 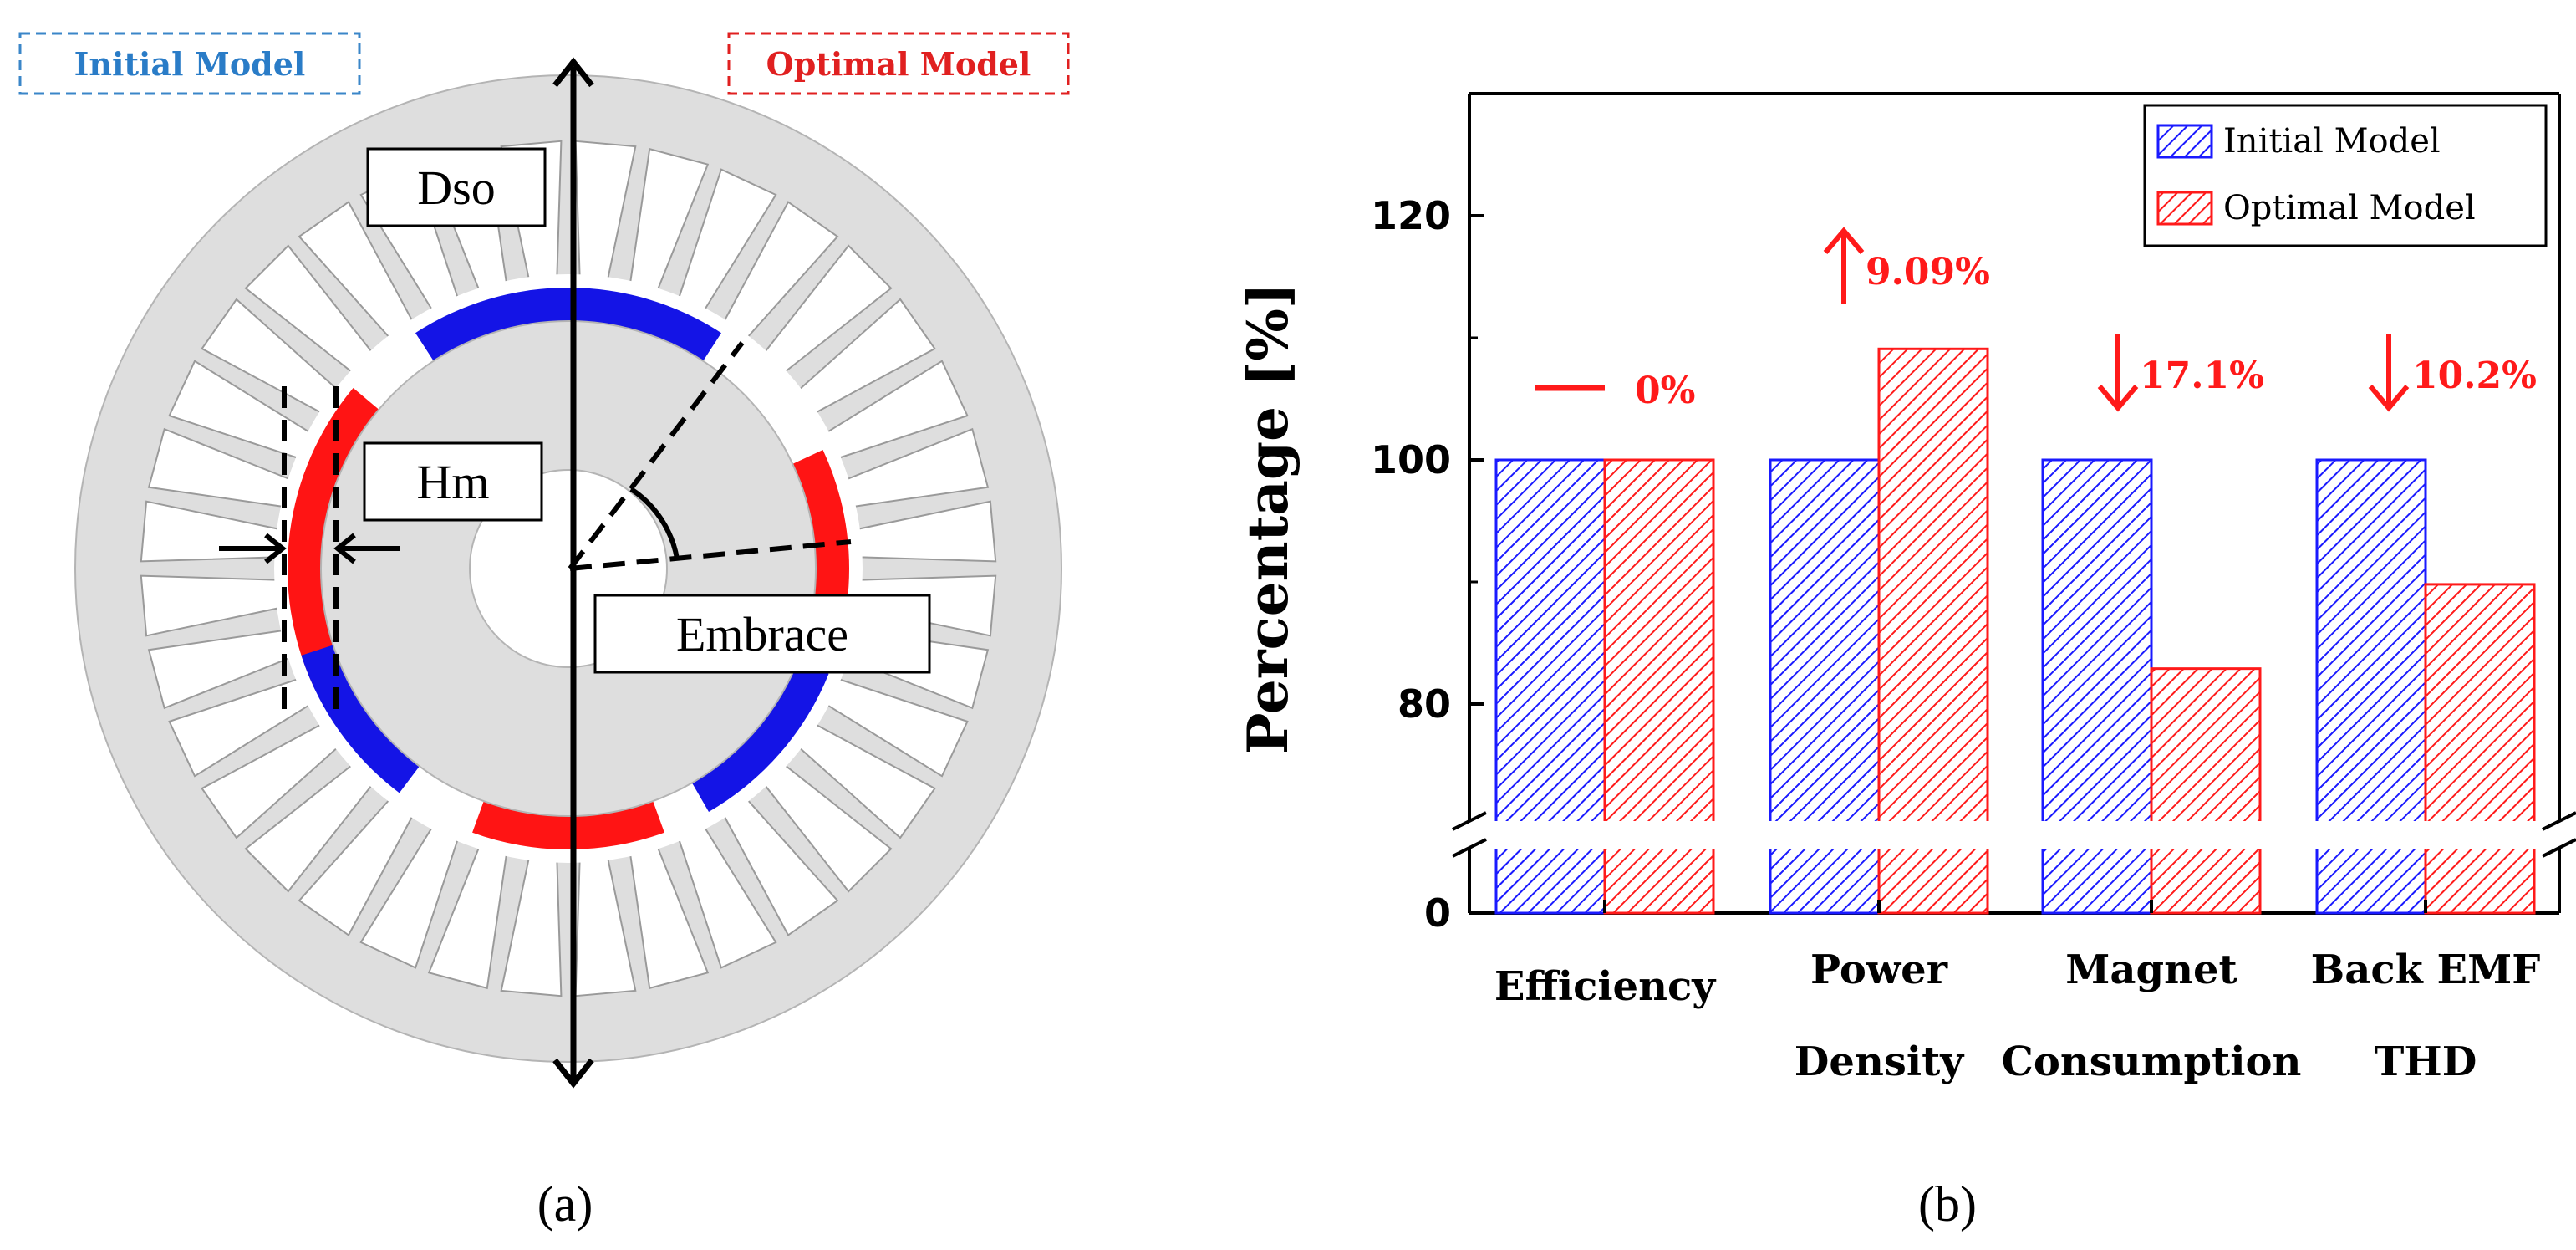 I want to click on hm-markers, so click(x=309, y=549).